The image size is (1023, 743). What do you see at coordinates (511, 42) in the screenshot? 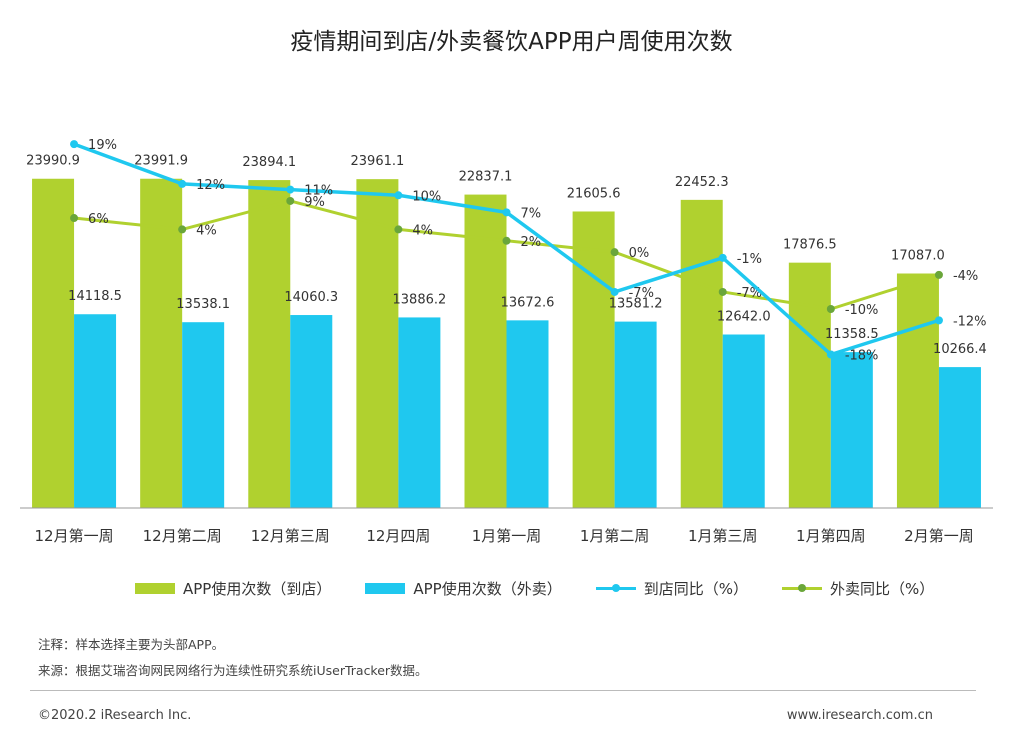
I see `chart-title: 疫情期间到店/外卖餐饮APP用户周使用次数` at bounding box center [511, 42].